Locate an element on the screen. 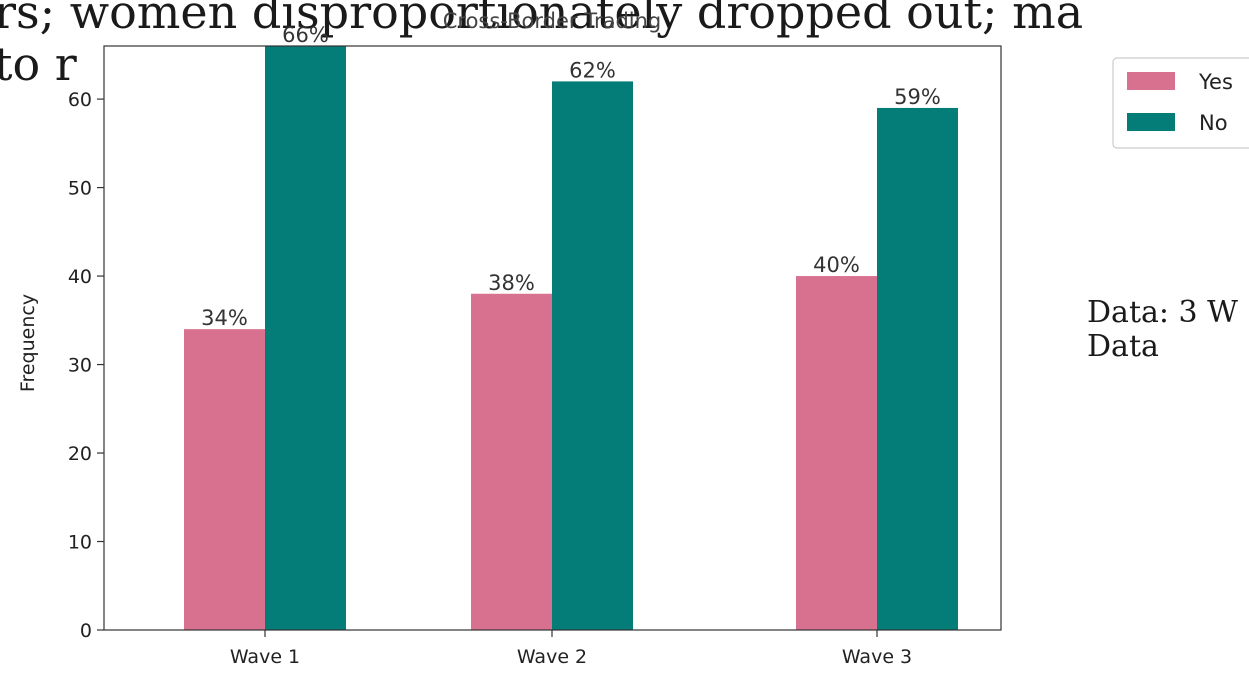 The height and width of the screenshot is (674, 1249). y-tick-label: 50 is located at coordinates (80, 189).